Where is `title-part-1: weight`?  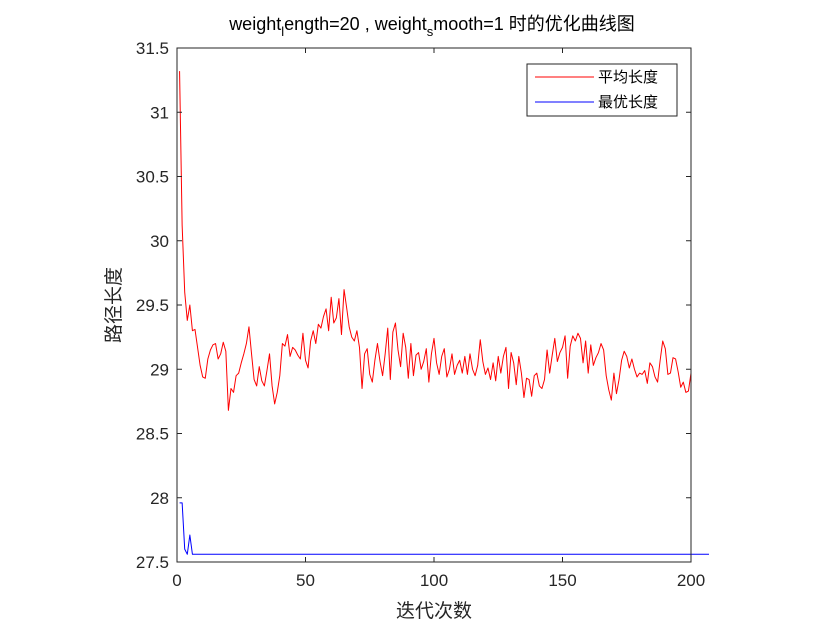
title-part-1: weight is located at coordinates (254, 24).